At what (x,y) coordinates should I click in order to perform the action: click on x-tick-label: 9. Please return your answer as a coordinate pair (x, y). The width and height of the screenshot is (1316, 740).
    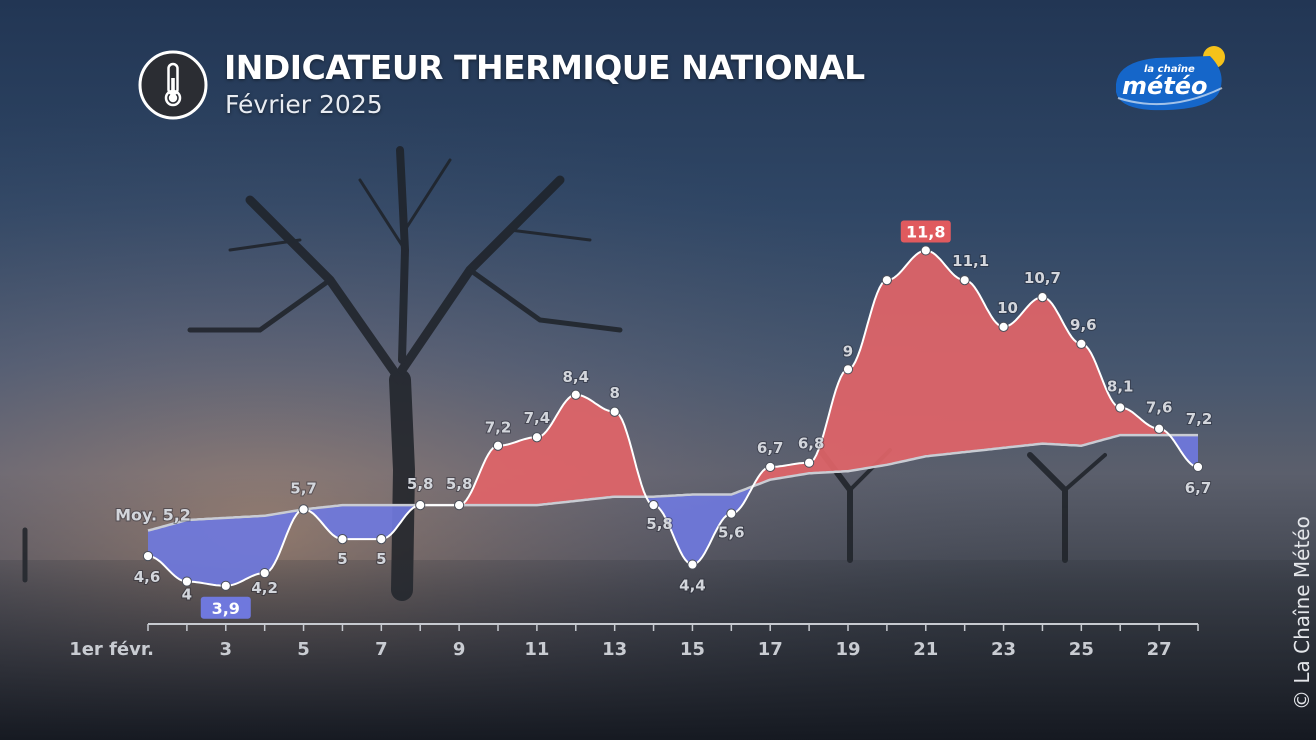
    Looking at the image, I should click on (459, 649).